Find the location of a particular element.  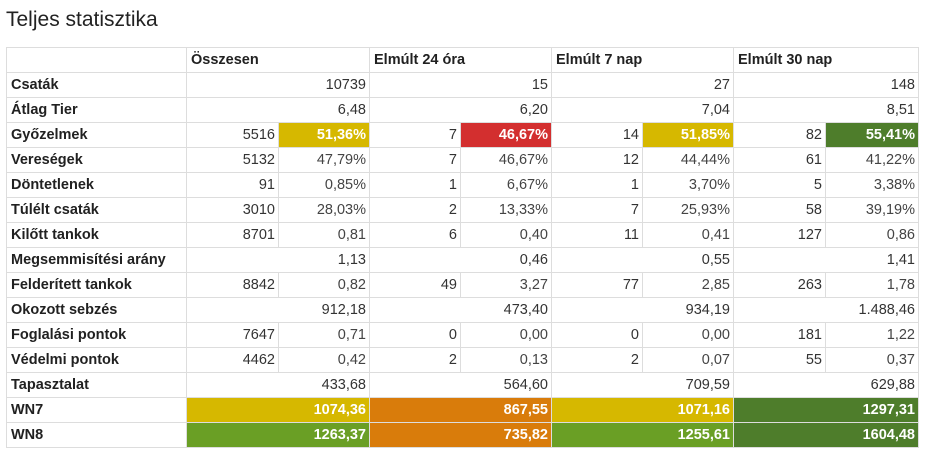

value-cell: 629,88 is located at coordinates (826, 385).